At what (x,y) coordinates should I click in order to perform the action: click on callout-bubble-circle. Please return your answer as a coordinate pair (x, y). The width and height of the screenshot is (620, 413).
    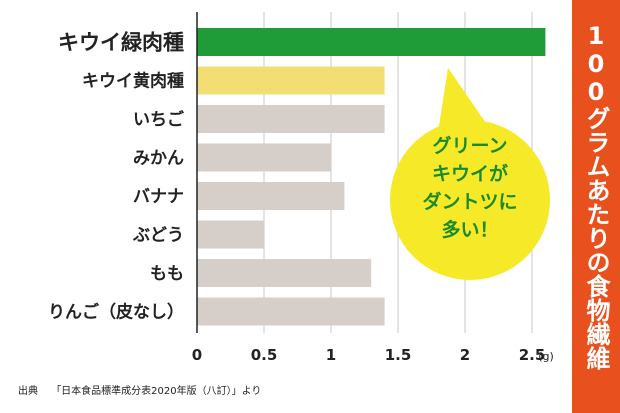
    Looking at the image, I should click on (470, 200).